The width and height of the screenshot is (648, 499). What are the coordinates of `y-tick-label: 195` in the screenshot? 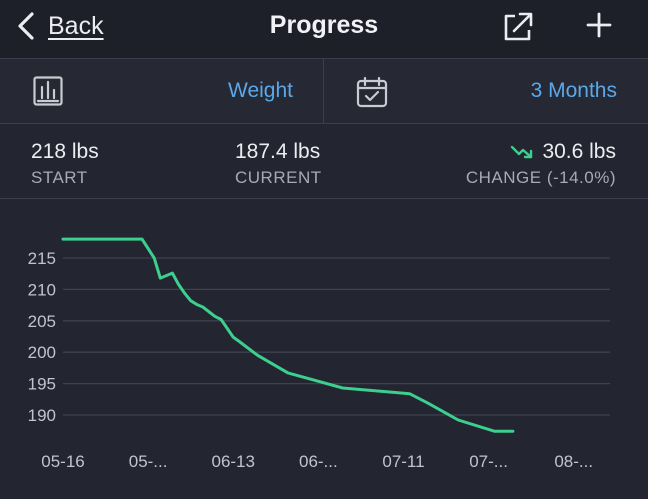 It's located at (42, 384).